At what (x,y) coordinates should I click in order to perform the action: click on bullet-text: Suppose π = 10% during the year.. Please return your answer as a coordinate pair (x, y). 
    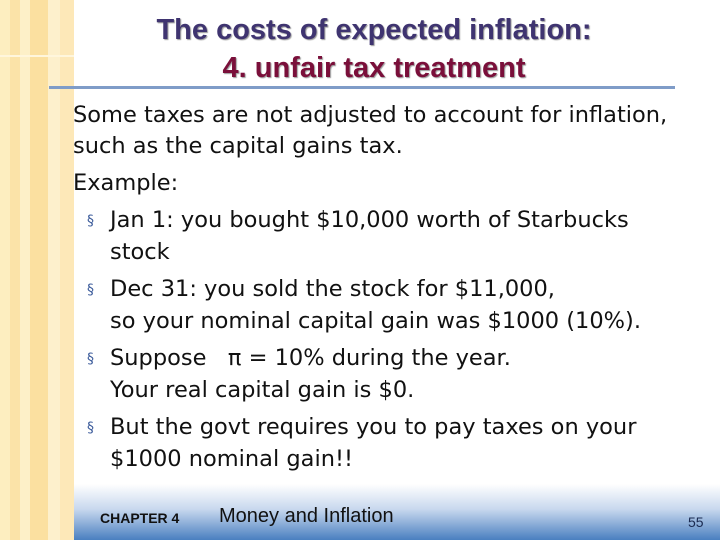
    Looking at the image, I should click on (310, 358).